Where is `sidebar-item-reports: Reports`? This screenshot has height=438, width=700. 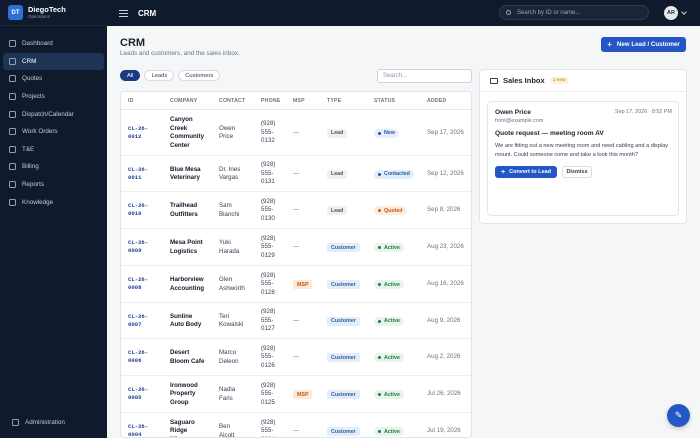
sidebar-item-reports: Reports is located at coordinates (53, 185).